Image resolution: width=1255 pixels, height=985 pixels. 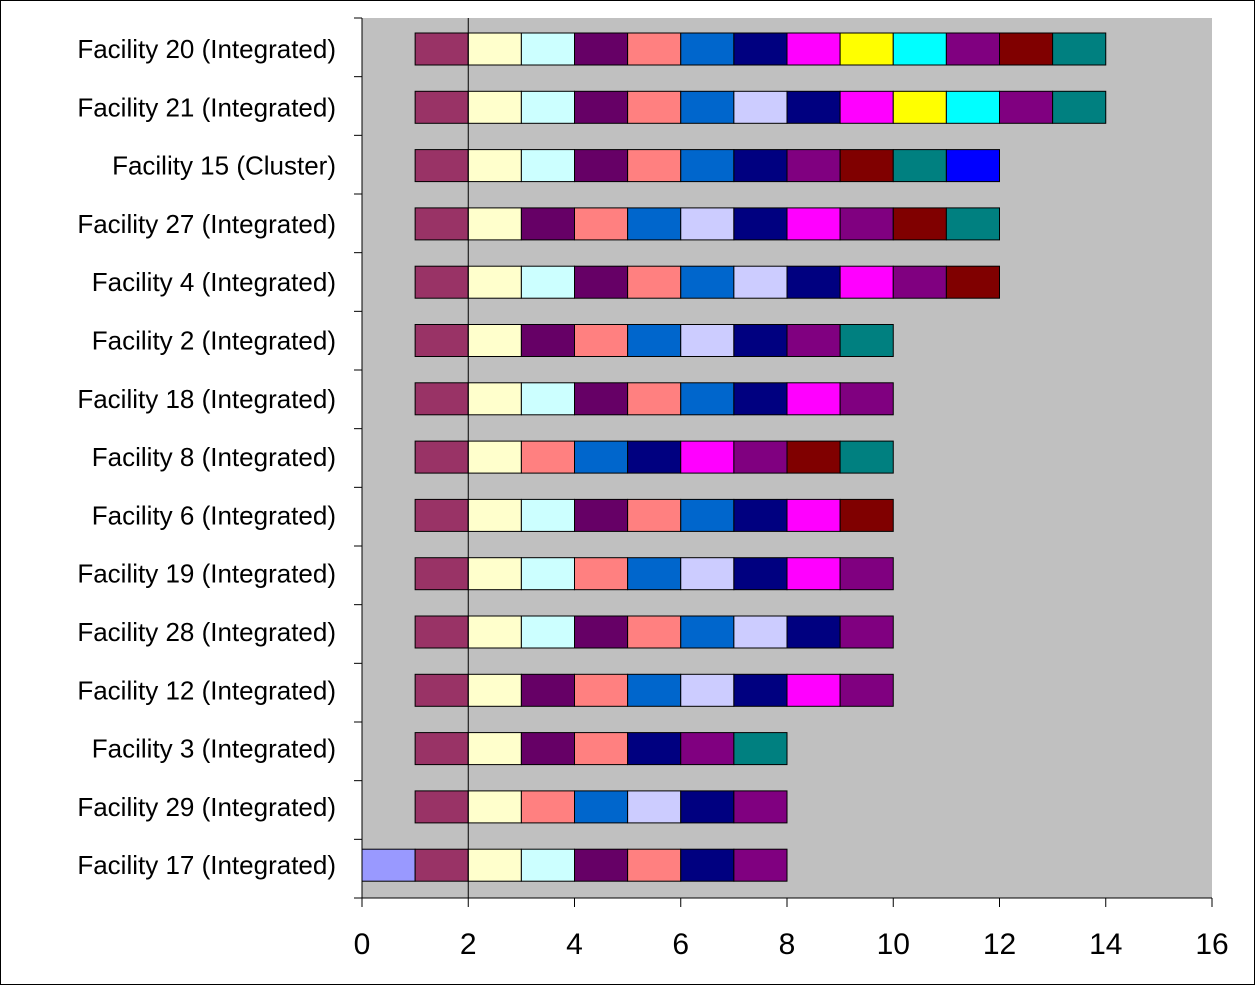 I want to click on category-label: Facility 21 (Integrated), so click(x=206, y=107).